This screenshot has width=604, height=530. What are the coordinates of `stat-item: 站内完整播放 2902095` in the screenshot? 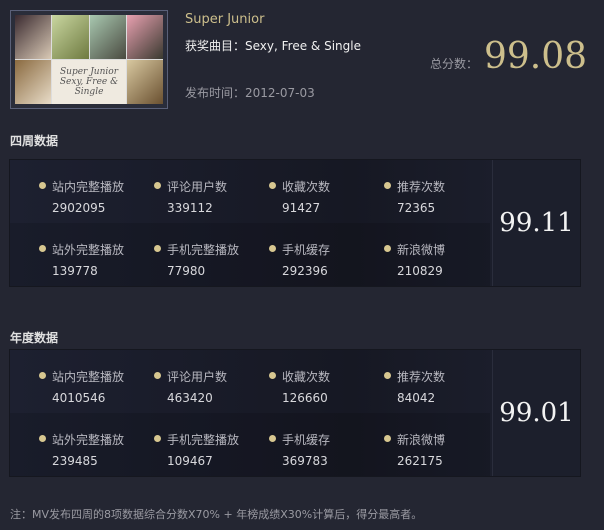 It's located at (93, 196).